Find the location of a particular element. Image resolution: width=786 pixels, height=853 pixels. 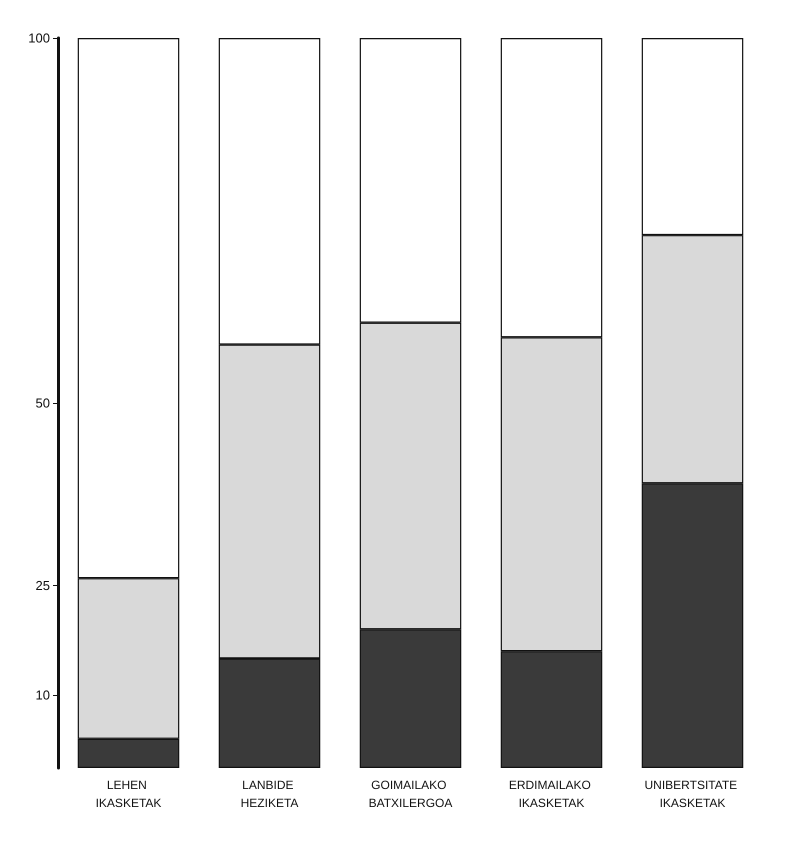

y-tick-label: 100 is located at coordinates (39, 38).